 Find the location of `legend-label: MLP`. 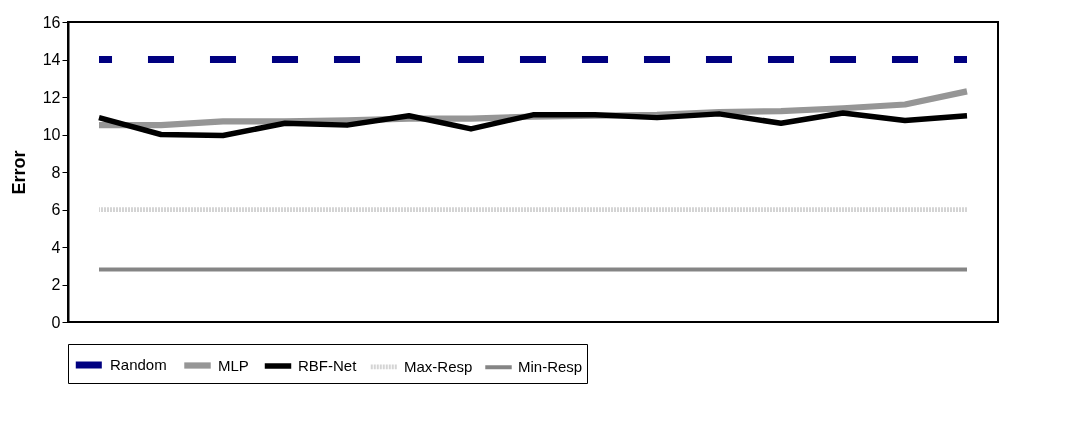

legend-label: MLP is located at coordinates (233, 365).